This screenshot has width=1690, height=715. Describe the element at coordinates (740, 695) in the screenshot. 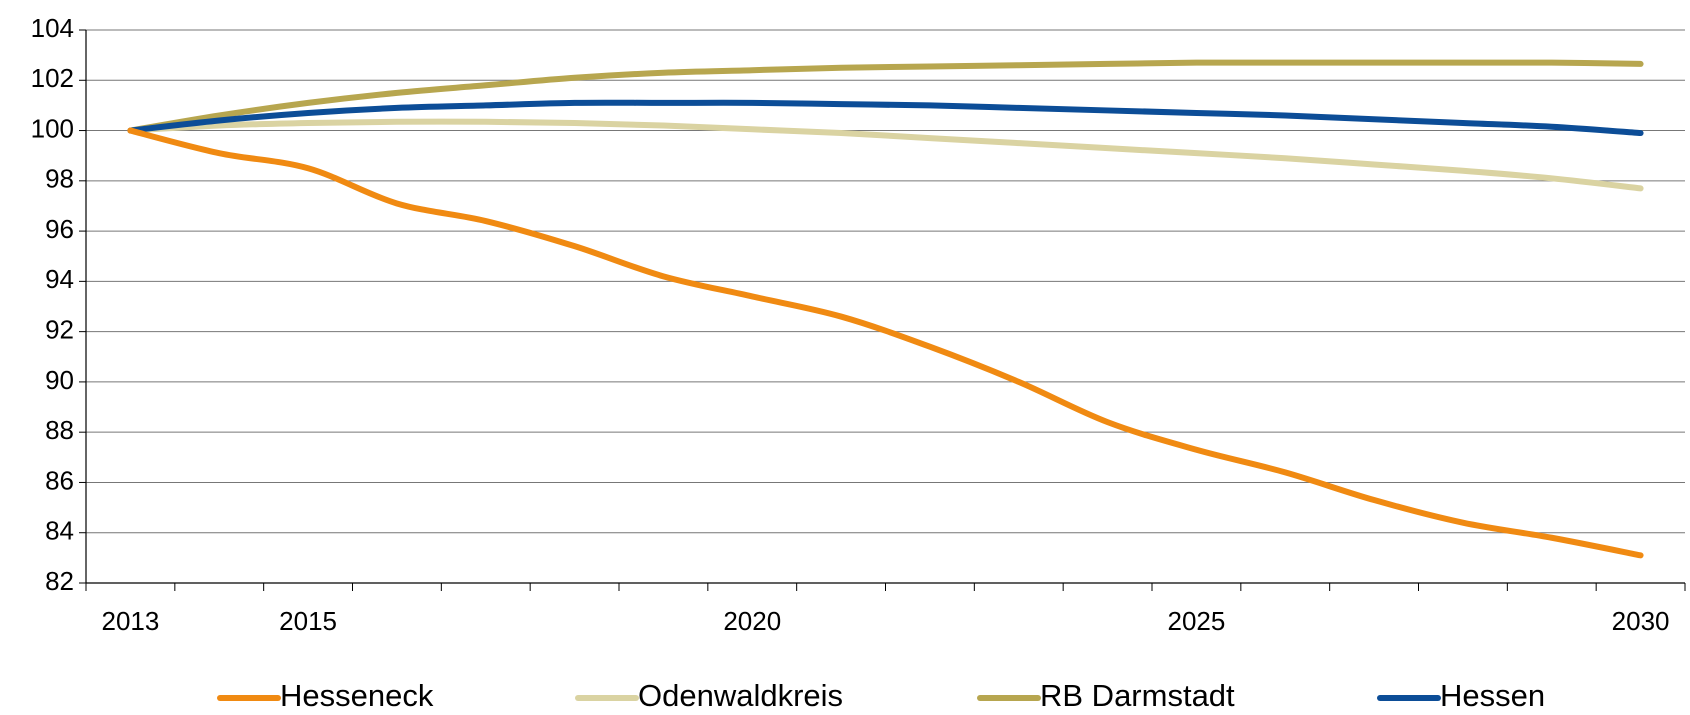

I see `legend-label: Odenwaldkreis` at that location.